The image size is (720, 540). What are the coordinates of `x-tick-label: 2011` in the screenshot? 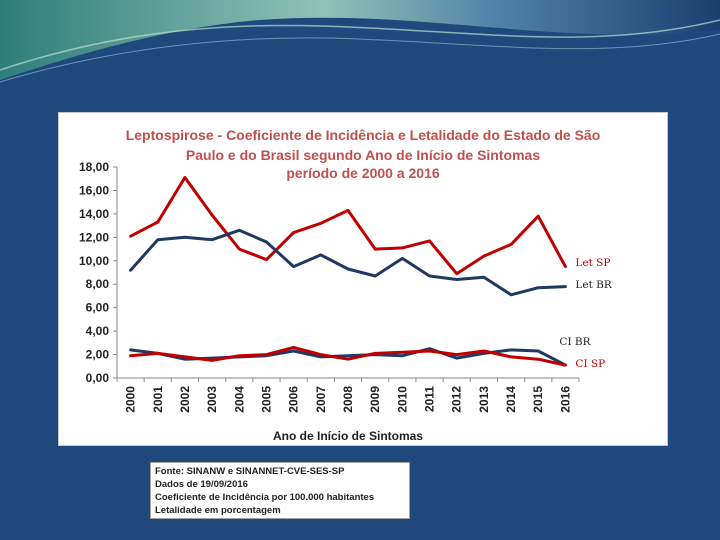 It's located at (430, 399).